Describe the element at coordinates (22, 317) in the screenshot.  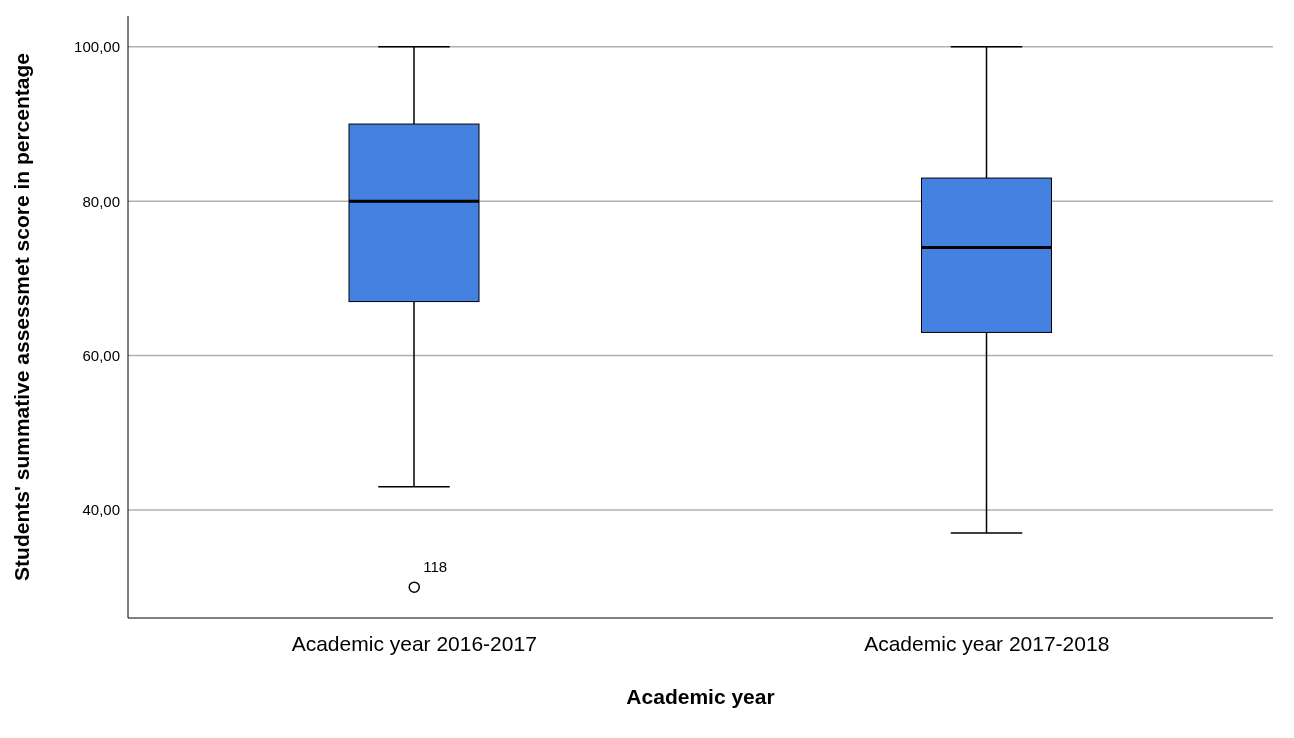
I see `y-axis-title: Students' summative assessmet score in percentage` at that location.